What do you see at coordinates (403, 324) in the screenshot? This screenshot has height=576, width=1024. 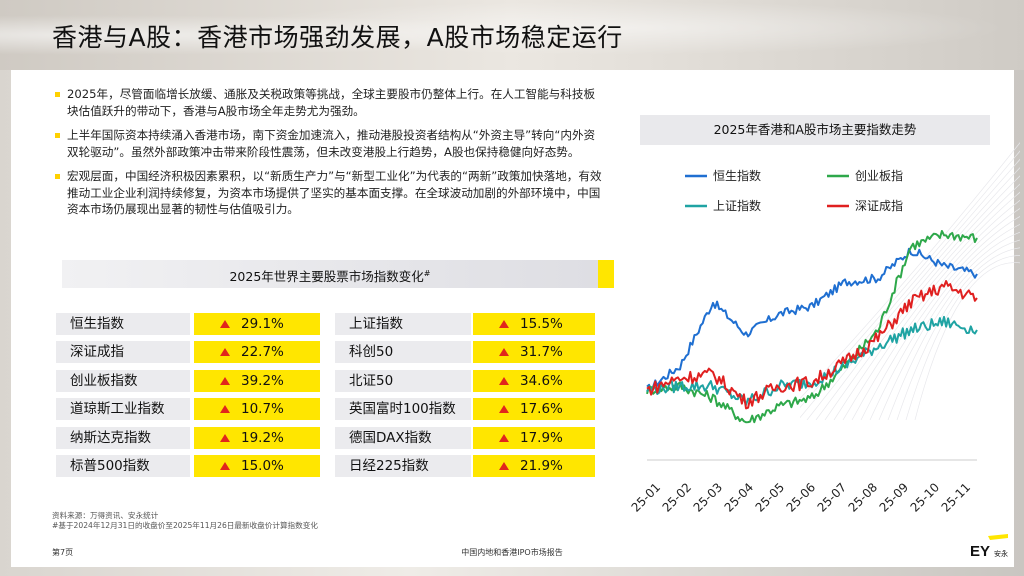 I see `index-name-cell: 上证指数` at bounding box center [403, 324].